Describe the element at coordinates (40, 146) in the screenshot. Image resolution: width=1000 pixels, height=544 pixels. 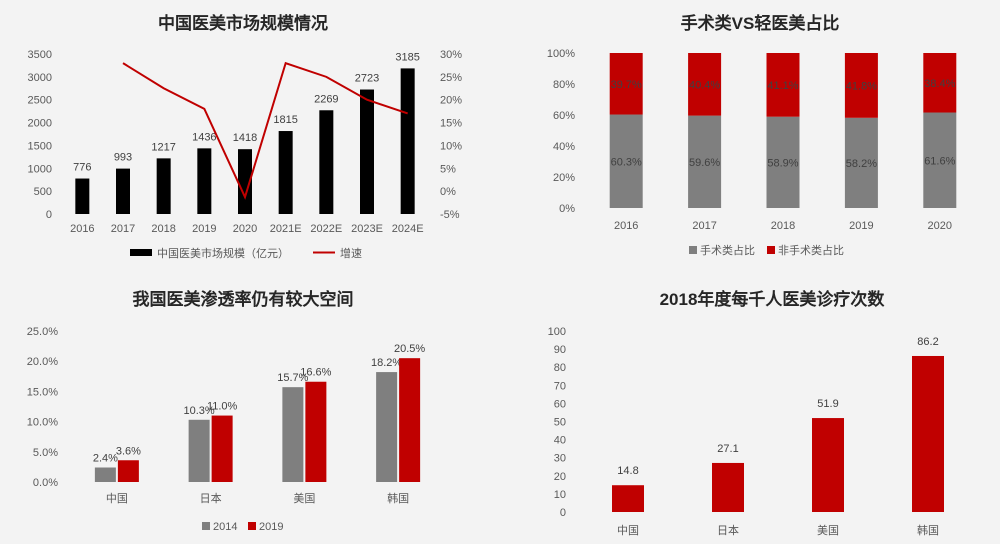
I see `y-tick-label: 1500` at that location.